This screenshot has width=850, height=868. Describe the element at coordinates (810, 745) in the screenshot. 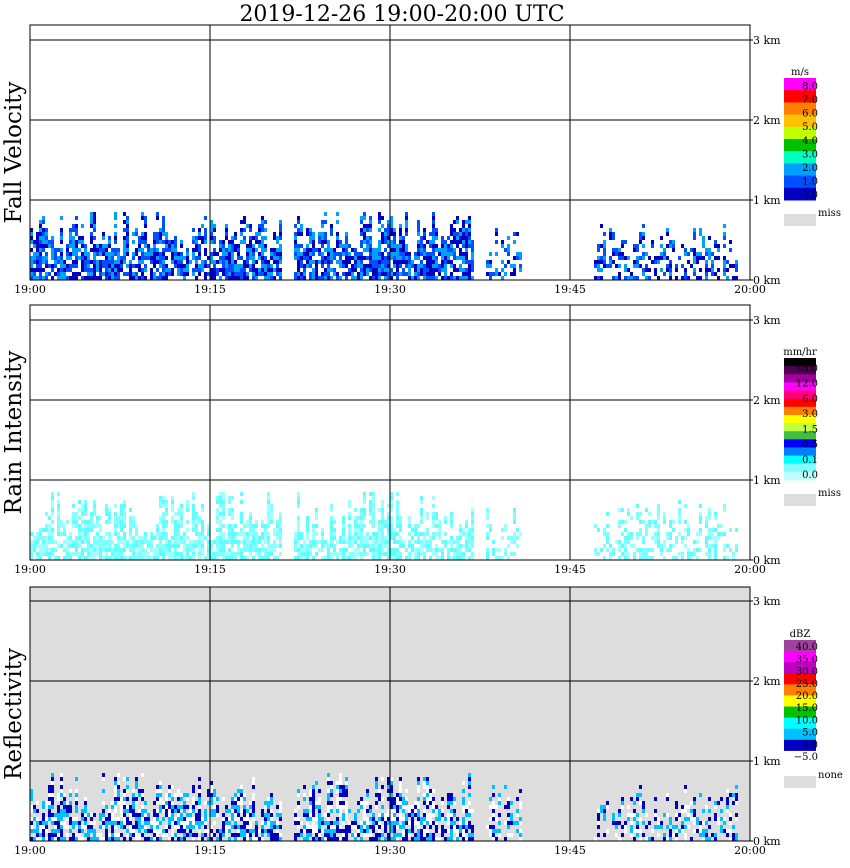

I see `colorbar-label: 0.0` at that location.